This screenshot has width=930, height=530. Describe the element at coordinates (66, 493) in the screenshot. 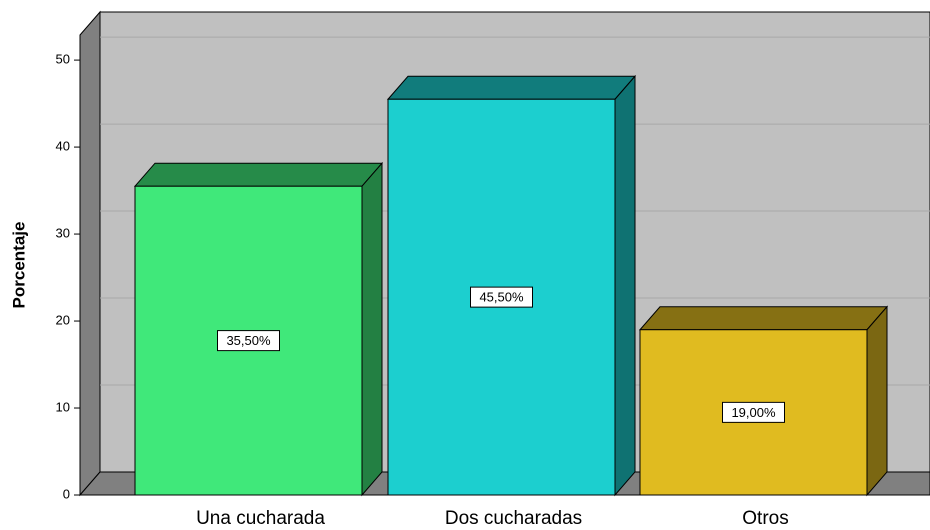

I see `y-tick-label: 0` at that location.